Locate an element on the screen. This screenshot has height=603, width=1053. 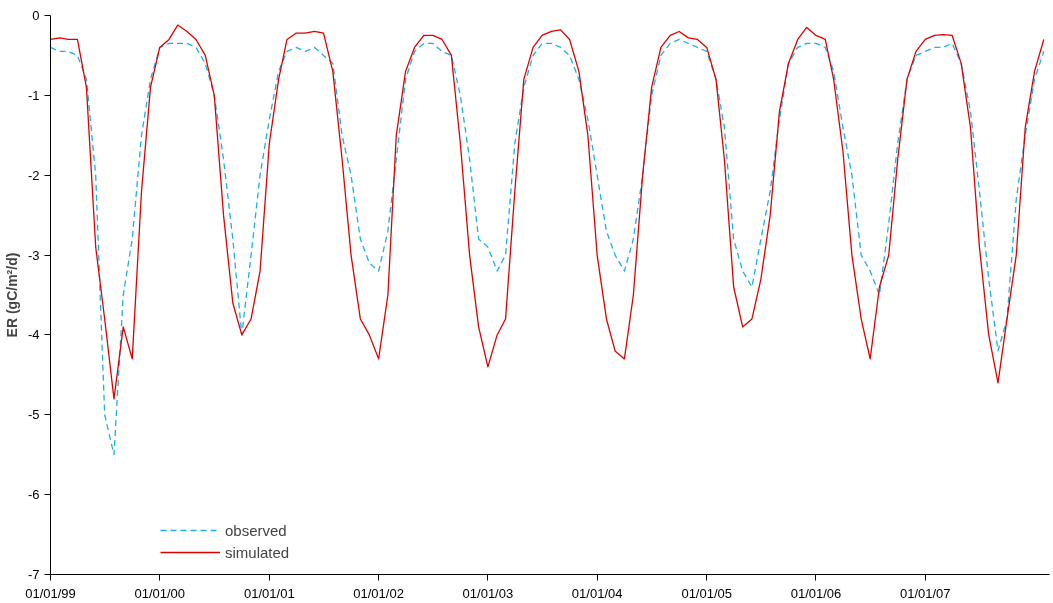
x-tick-label: 01/01/03 is located at coordinates (488, 593).